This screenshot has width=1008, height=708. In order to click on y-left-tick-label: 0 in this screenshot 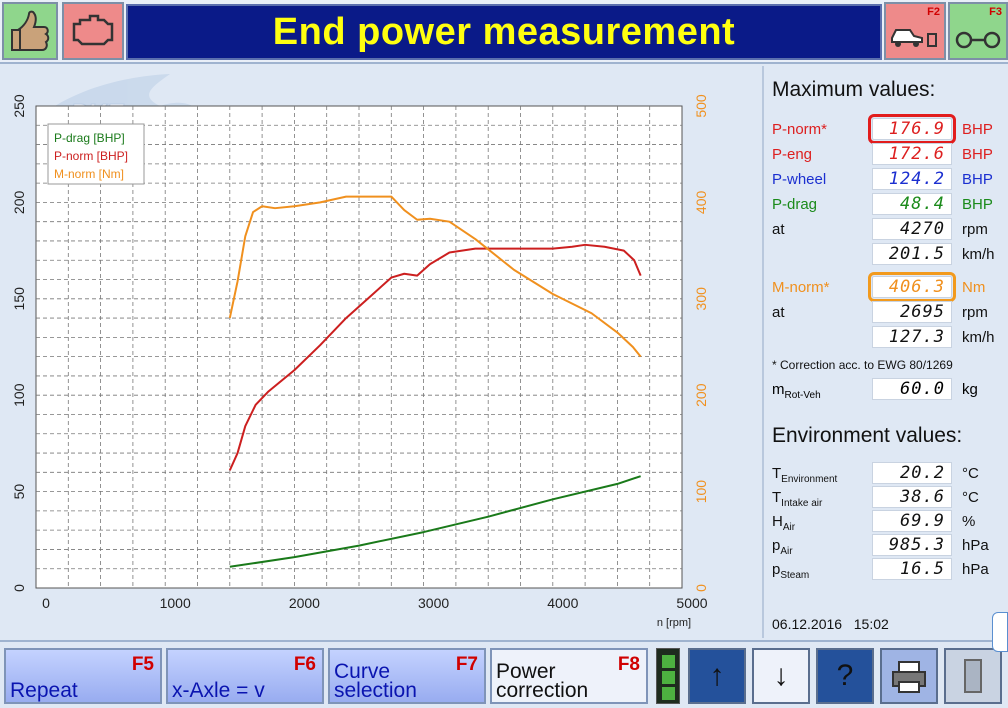, I will do `click(19, 588)`.